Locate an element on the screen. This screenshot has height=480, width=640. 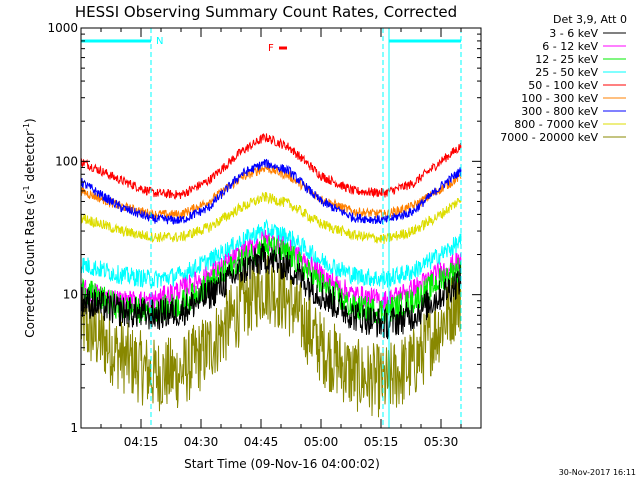
legend-label-300-800-kev: 300 - 800 keV is located at coordinates (559, 111).